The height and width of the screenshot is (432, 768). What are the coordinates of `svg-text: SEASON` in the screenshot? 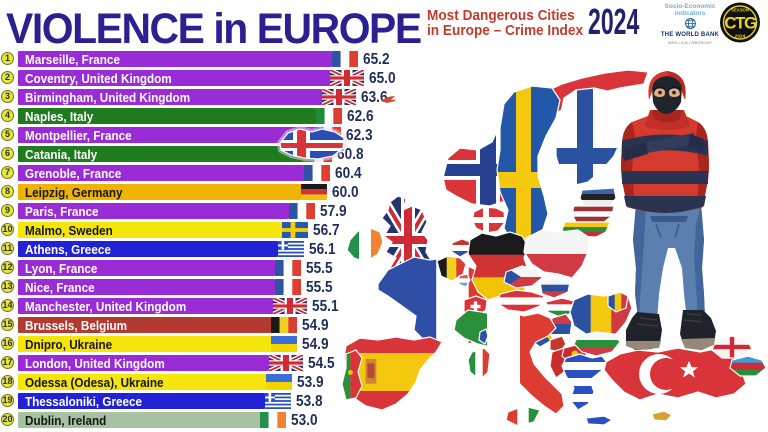 It's located at (740, 10).